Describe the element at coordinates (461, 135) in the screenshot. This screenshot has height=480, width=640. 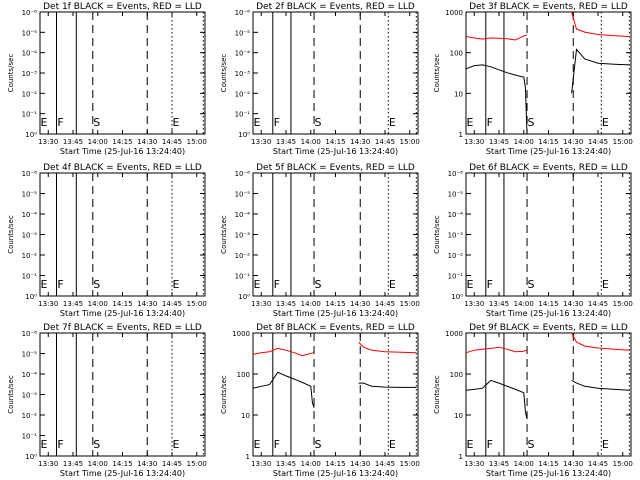
I see `y-tick-label: 1` at that location.